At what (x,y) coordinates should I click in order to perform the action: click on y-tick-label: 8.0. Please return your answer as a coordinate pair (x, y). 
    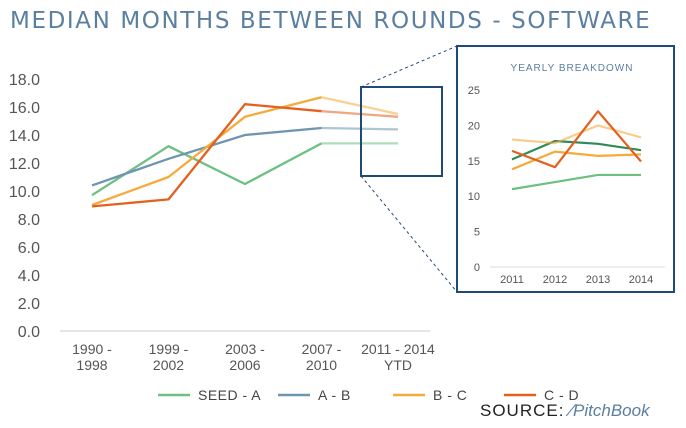
    Looking at the image, I should click on (29, 220).